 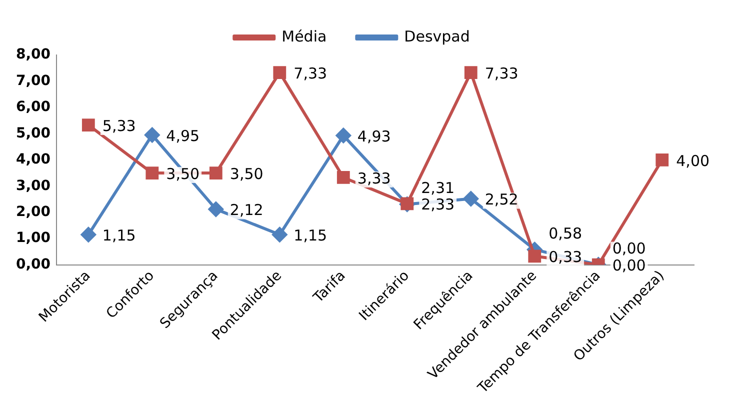 What do you see at coordinates (119, 125) in the screenshot?
I see `data-label: 5,33` at bounding box center [119, 125].